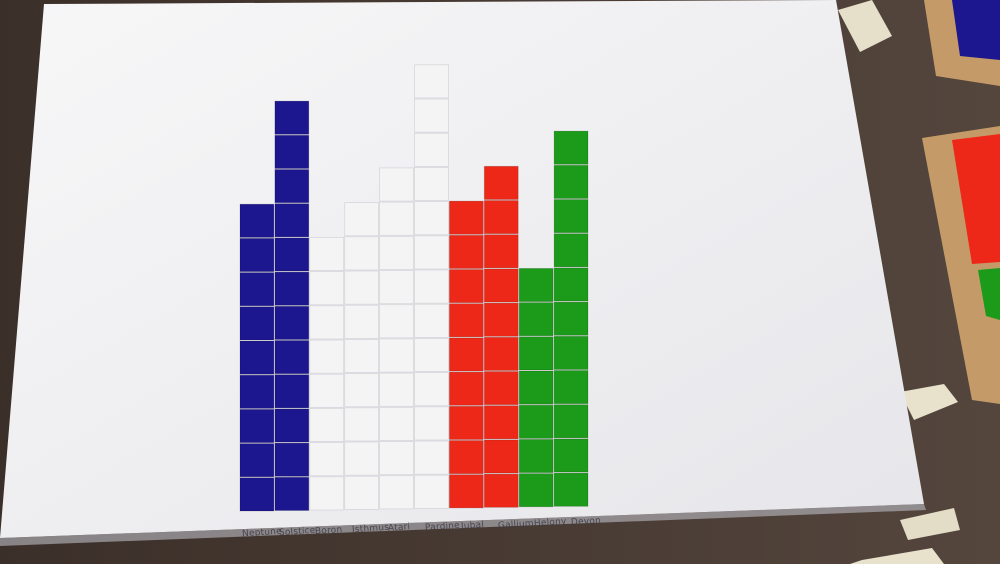 The height and width of the screenshot is (564, 1000). I want to click on bar-devon, so click(571, 318).